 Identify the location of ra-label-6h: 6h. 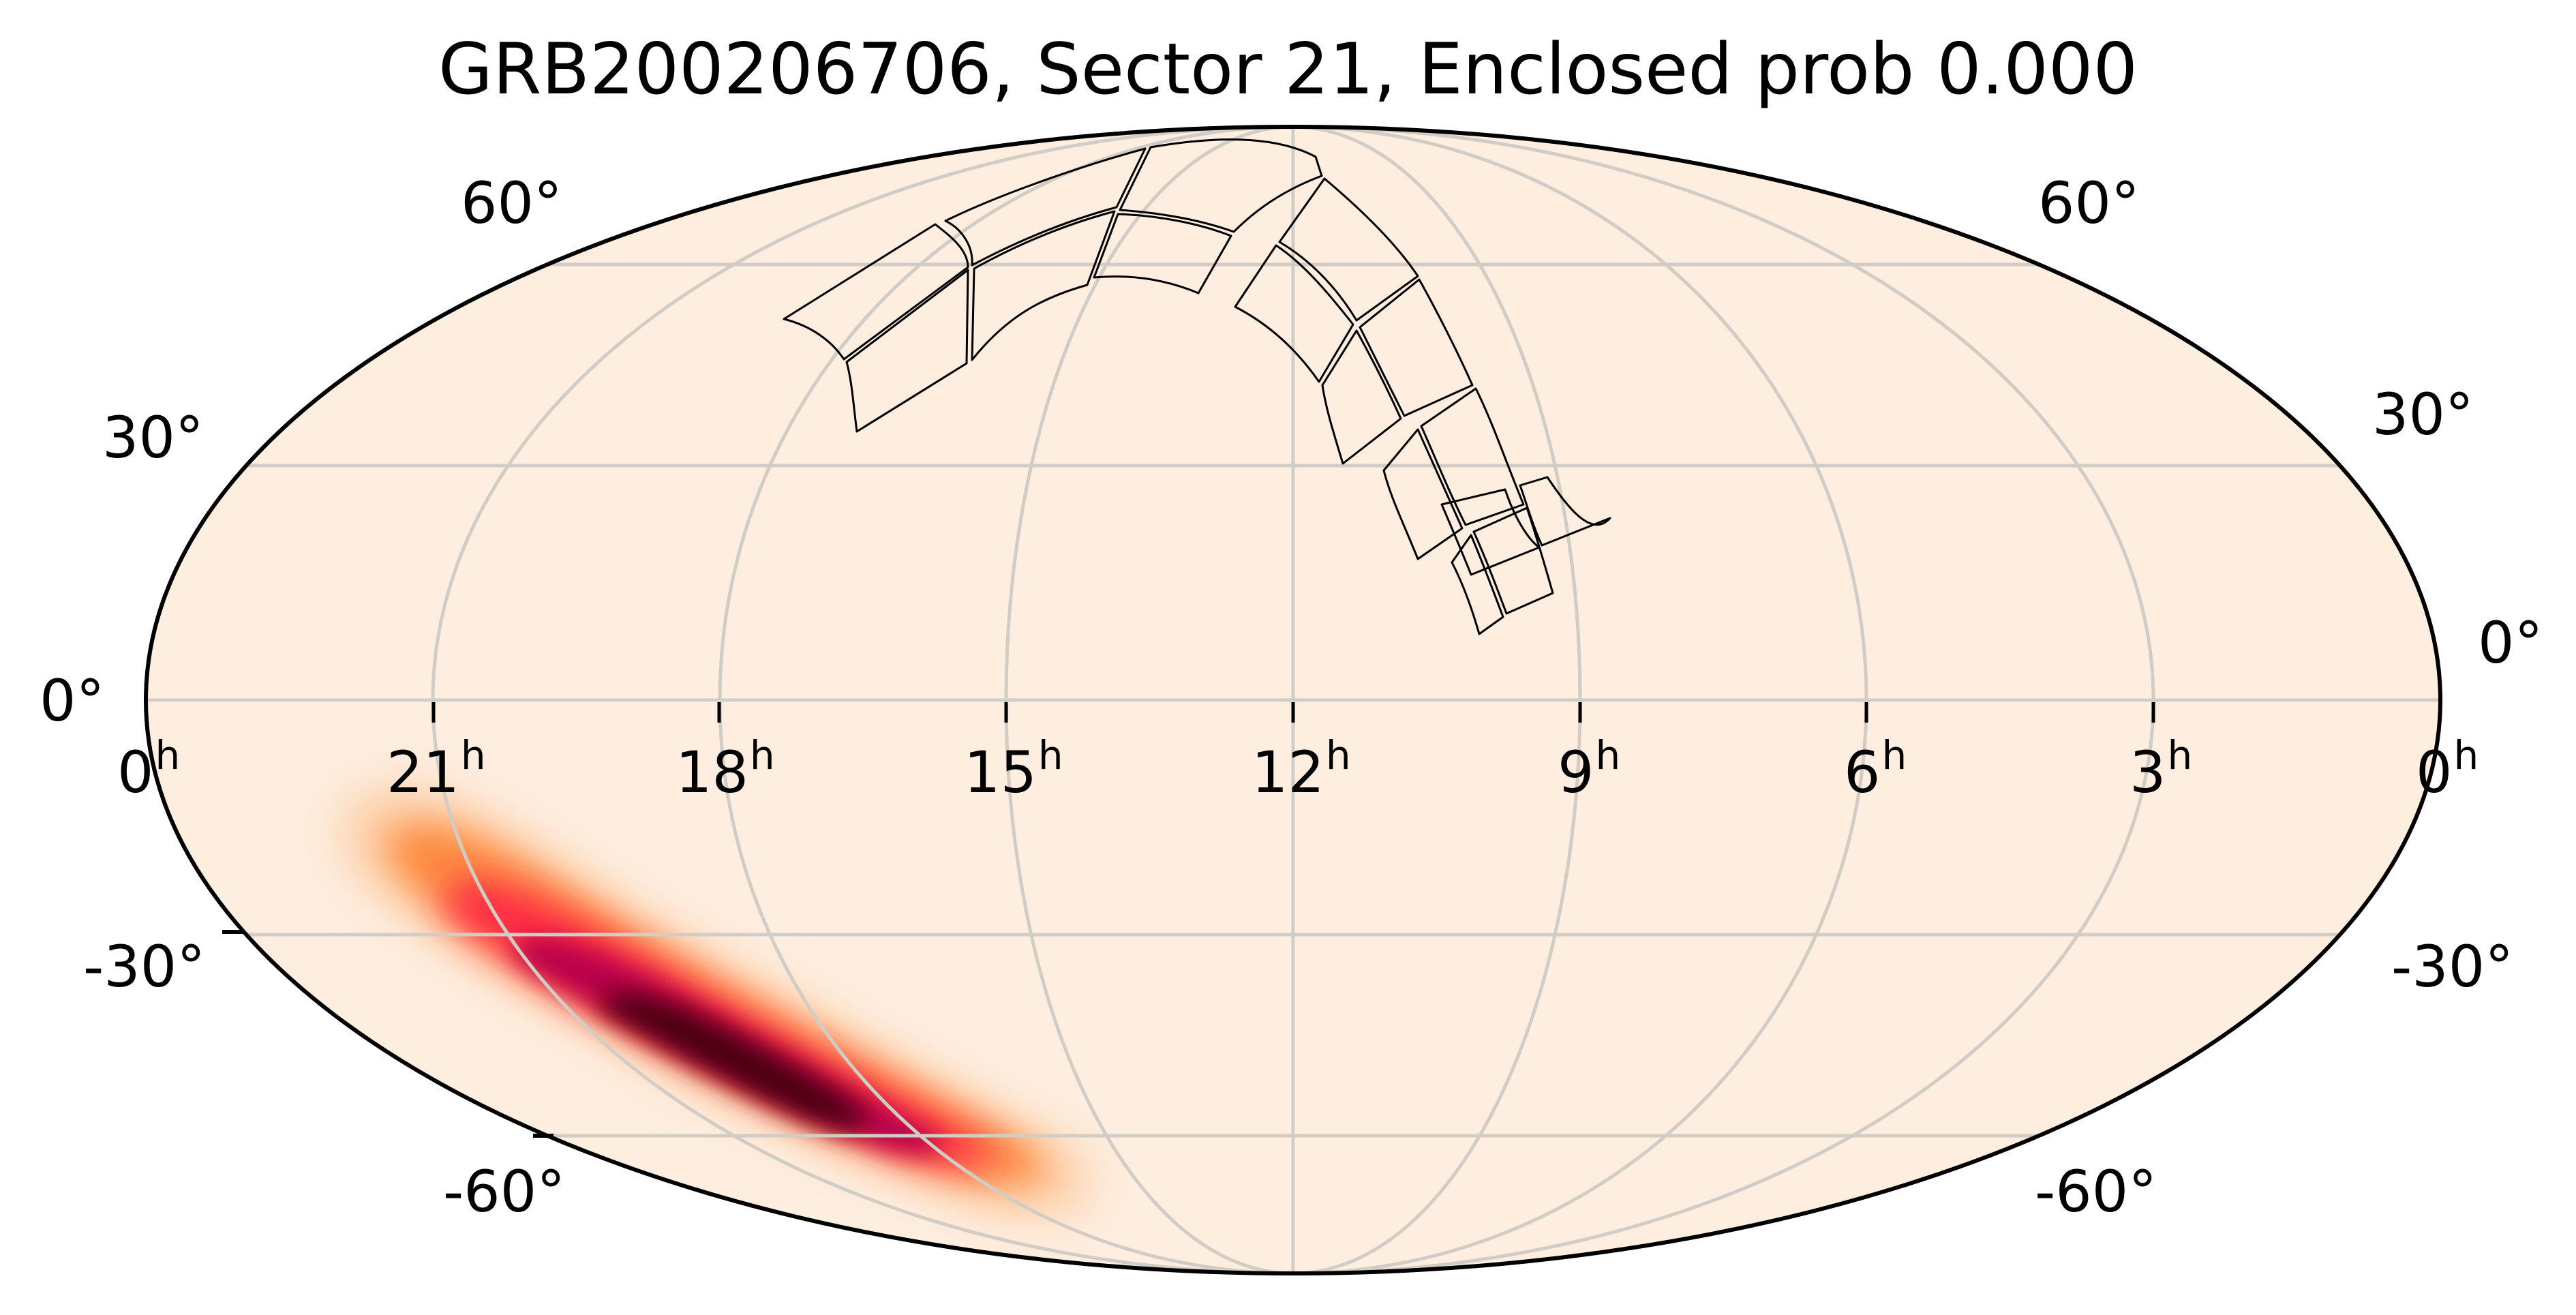
(1875, 769).